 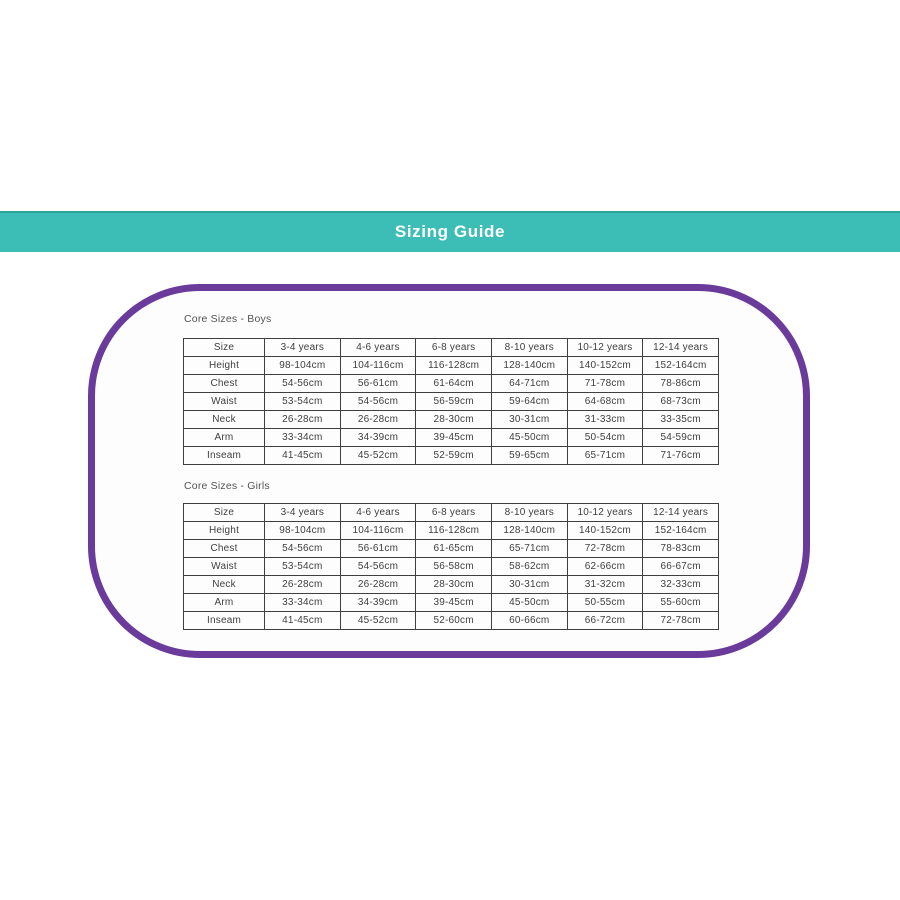 What do you see at coordinates (453, 566) in the screenshot?
I see `size-table-cell: 56-58cm` at bounding box center [453, 566].